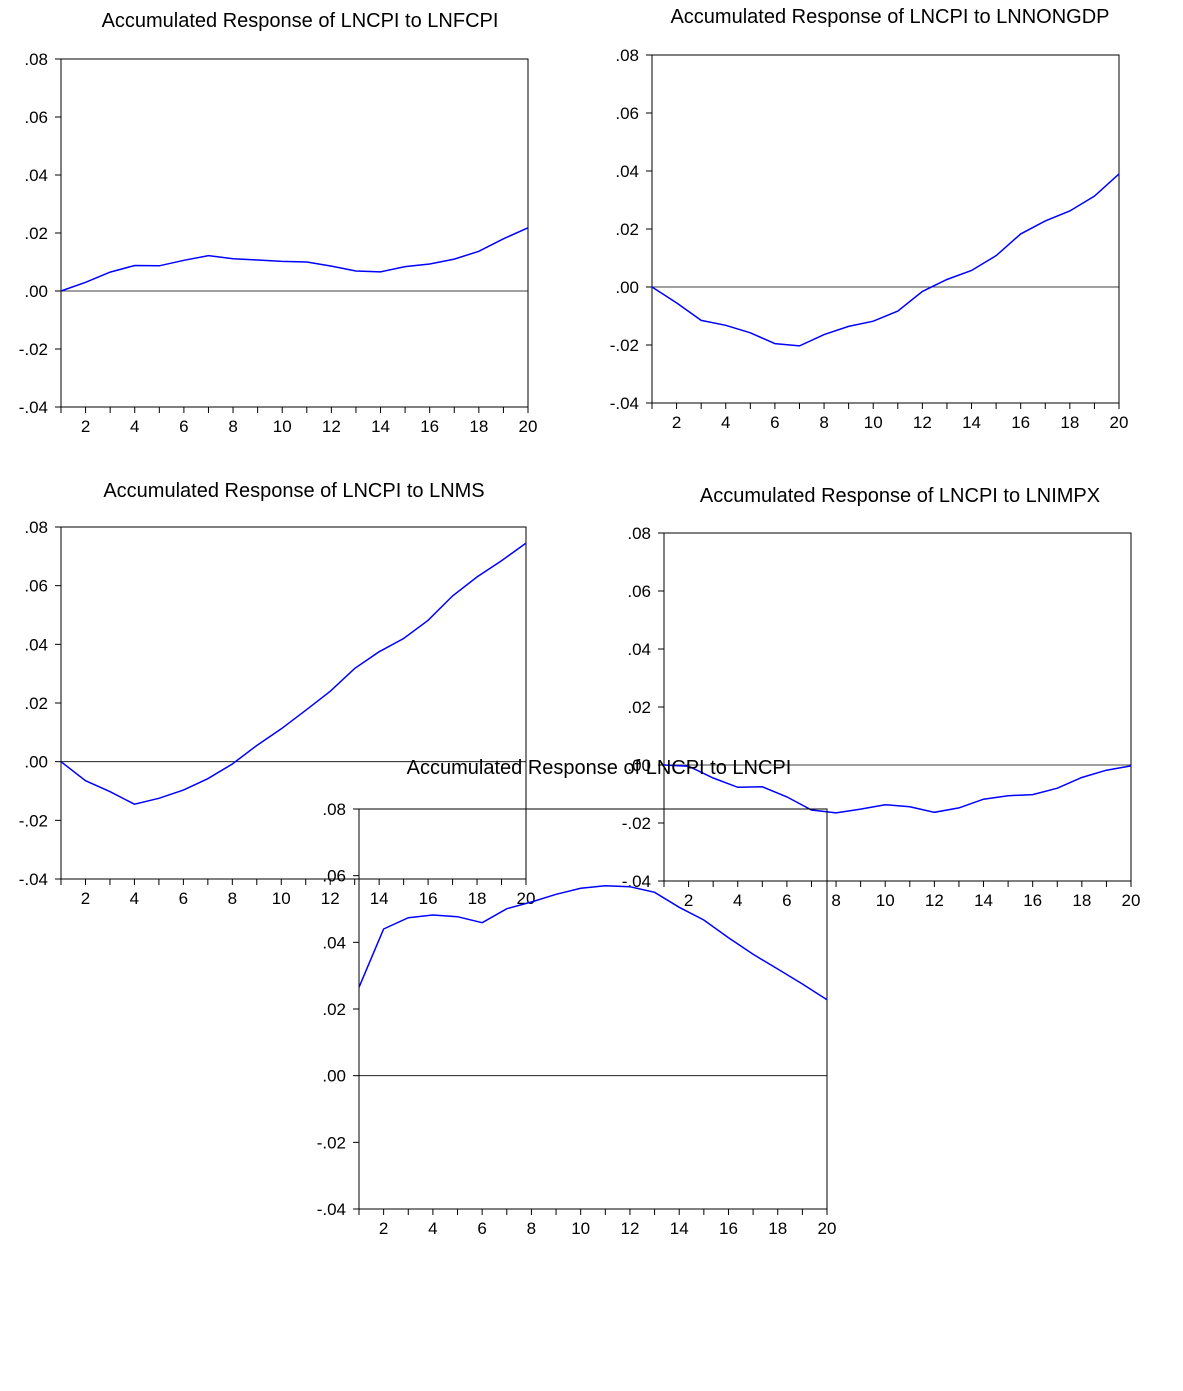 The image size is (1183, 1391). I want to click on chart-title: Accumulated Response of LNCPI to LNIMPX, so click(900, 496).